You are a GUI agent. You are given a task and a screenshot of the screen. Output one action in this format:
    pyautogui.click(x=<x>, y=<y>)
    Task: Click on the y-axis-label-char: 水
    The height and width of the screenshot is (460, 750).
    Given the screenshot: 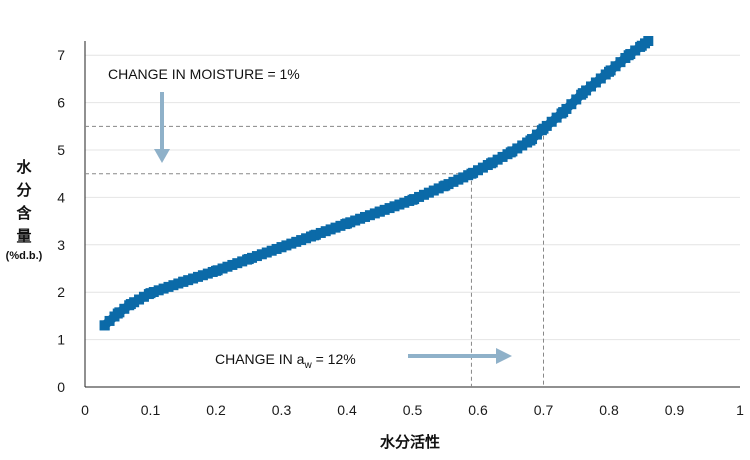 What is the action you would take?
    pyautogui.click(x=24, y=167)
    